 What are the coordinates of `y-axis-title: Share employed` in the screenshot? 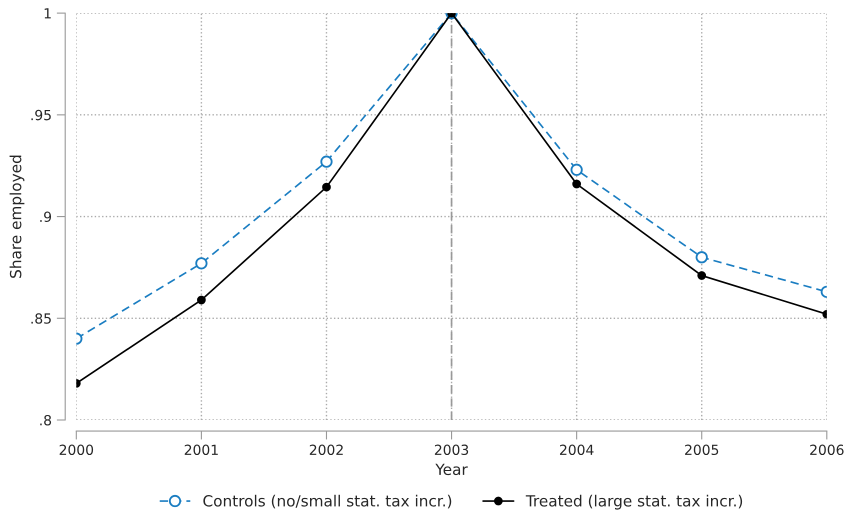 It's located at (17, 217).